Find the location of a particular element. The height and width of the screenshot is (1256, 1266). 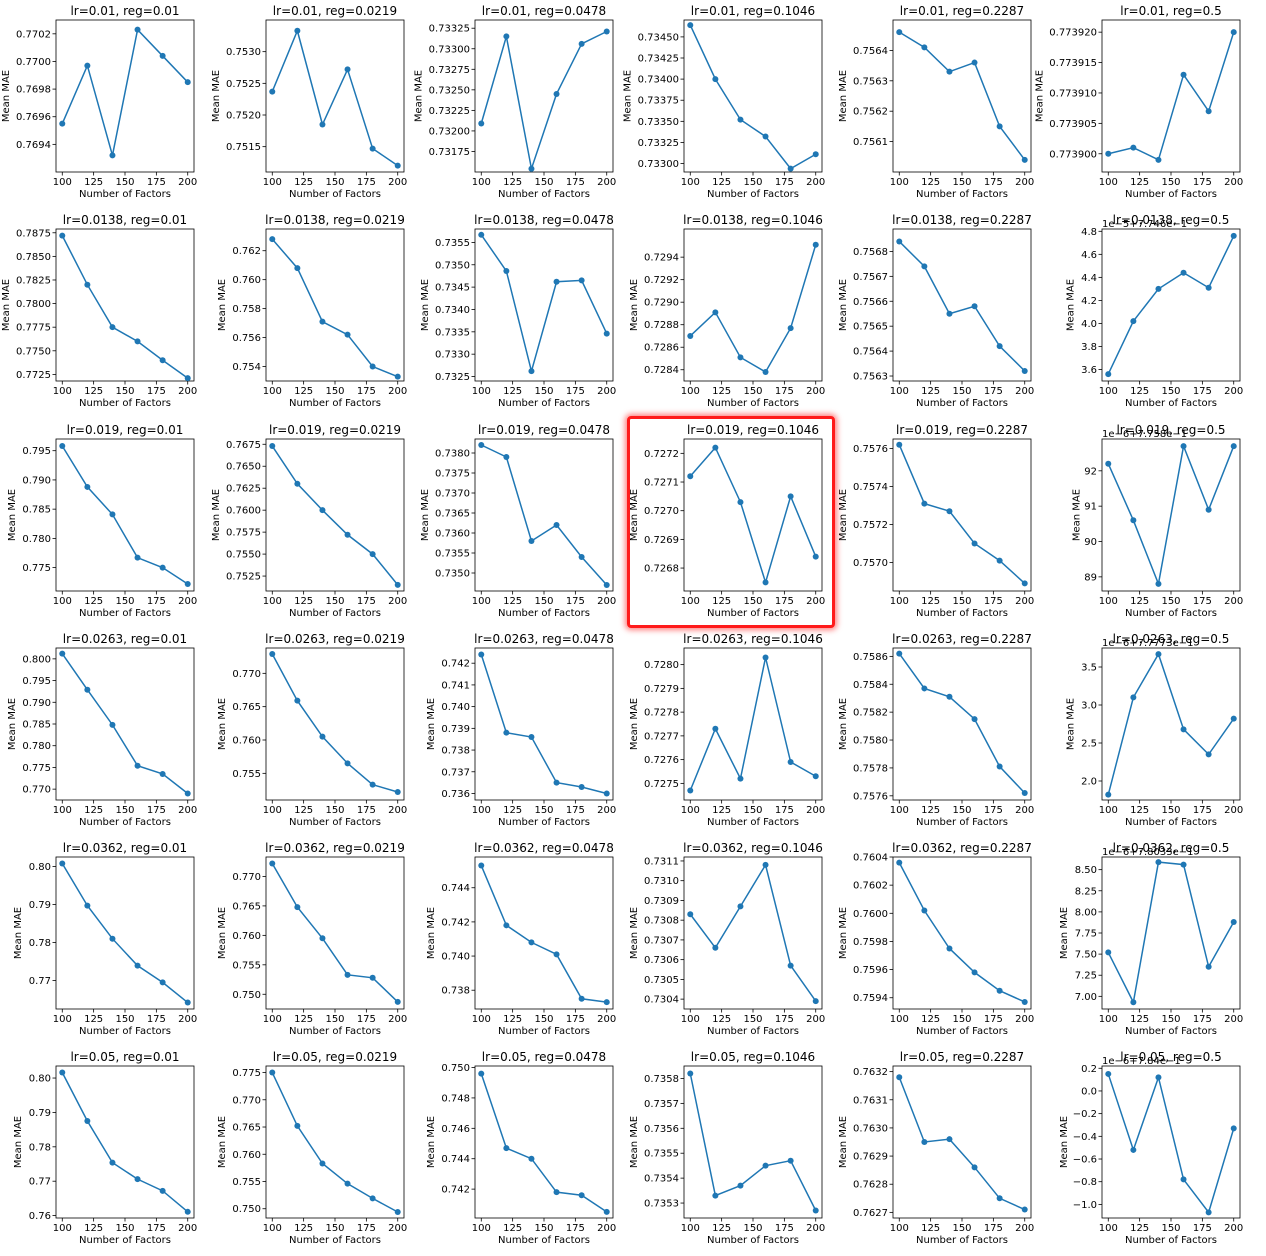

subplot-title: lr=0.01, reg=0.1046 is located at coordinates (753, 11).